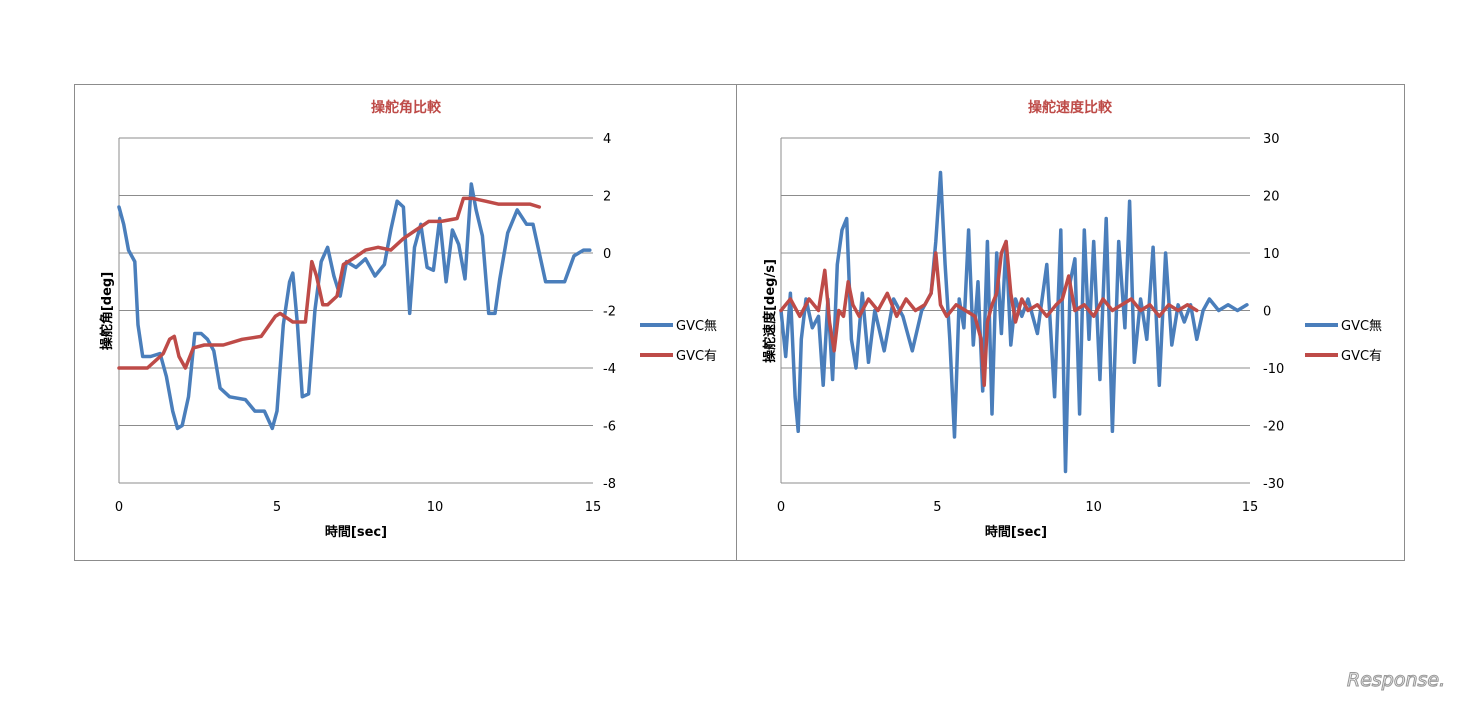 This screenshot has width=1470, height=701. I want to click on y-tick-label: 10, so click(1271, 254).